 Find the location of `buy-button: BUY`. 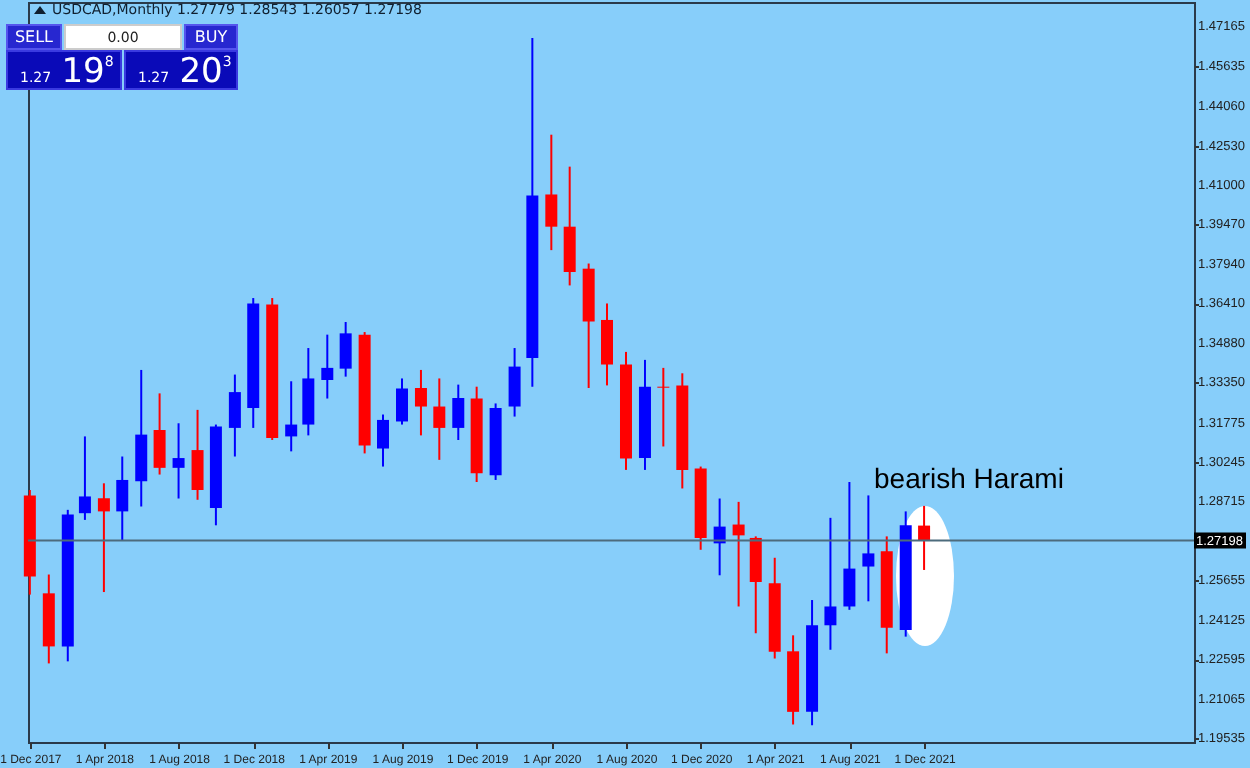

buy-button: BUY is located at coordinates (211, 37).